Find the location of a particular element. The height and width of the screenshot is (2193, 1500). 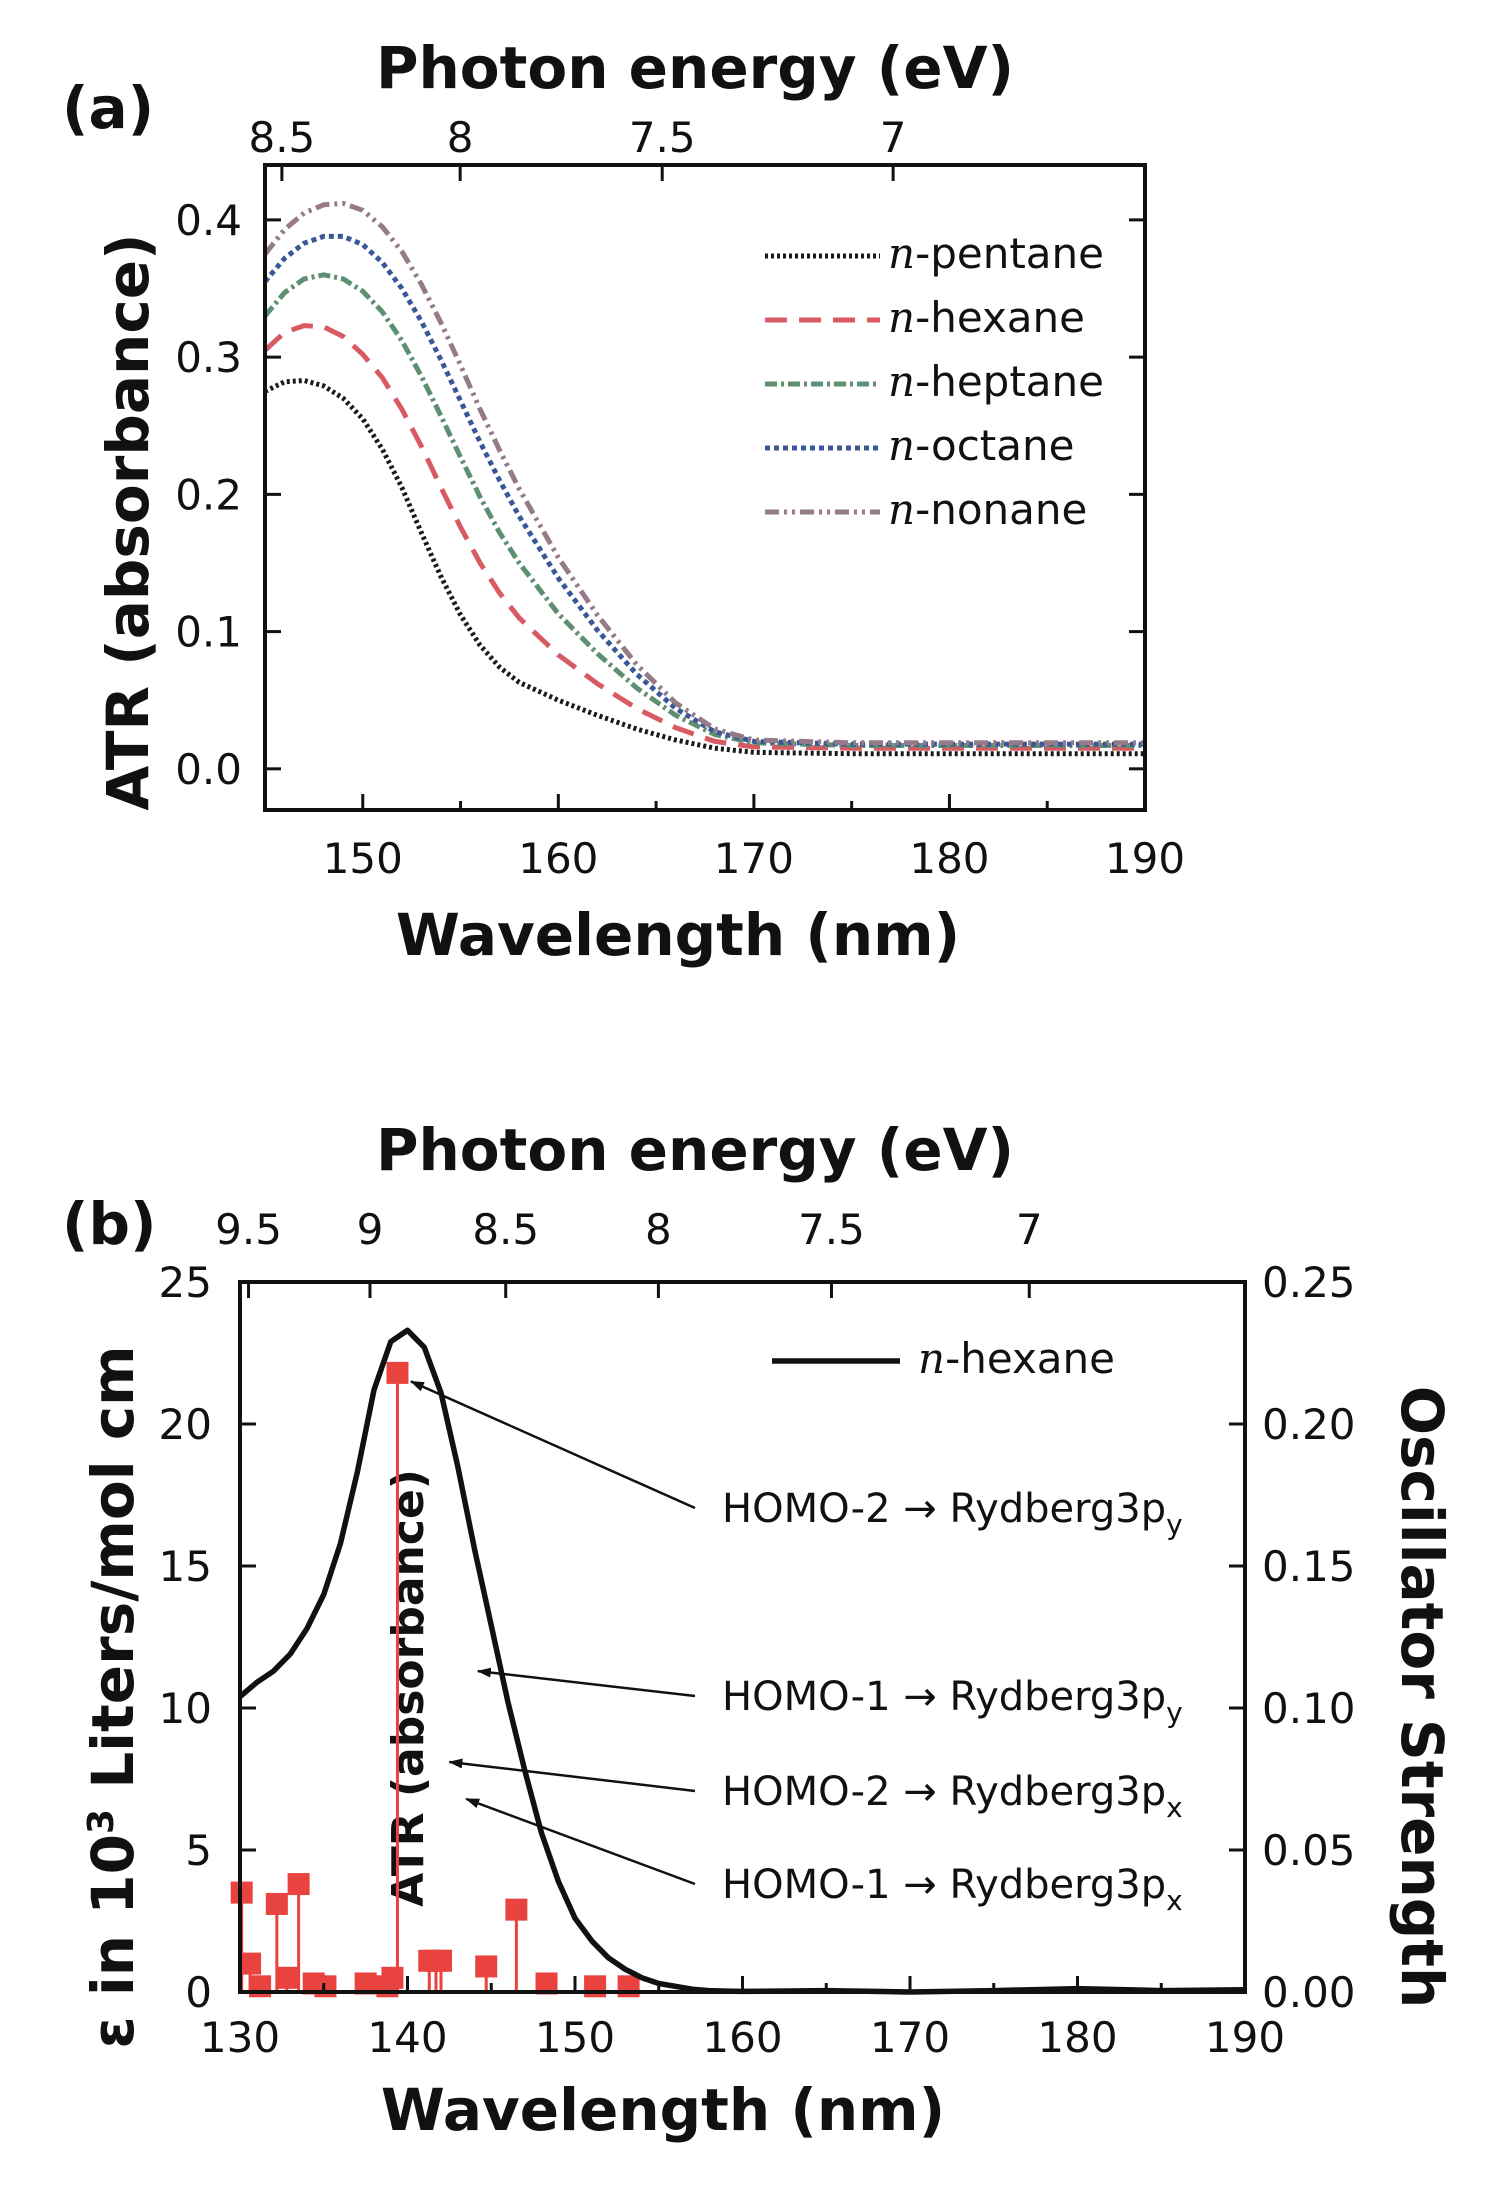

panel-b-annotation-label-2: HOMO-2 → Rydberg3px is located at coordinates (952, 1796).